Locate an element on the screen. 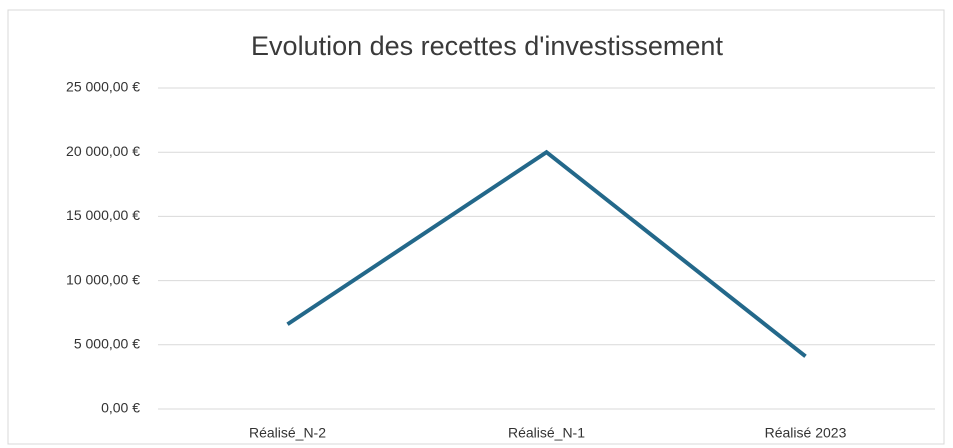  x-tick-label: Réalisé_N-1 is located at coordinates (546, 433).